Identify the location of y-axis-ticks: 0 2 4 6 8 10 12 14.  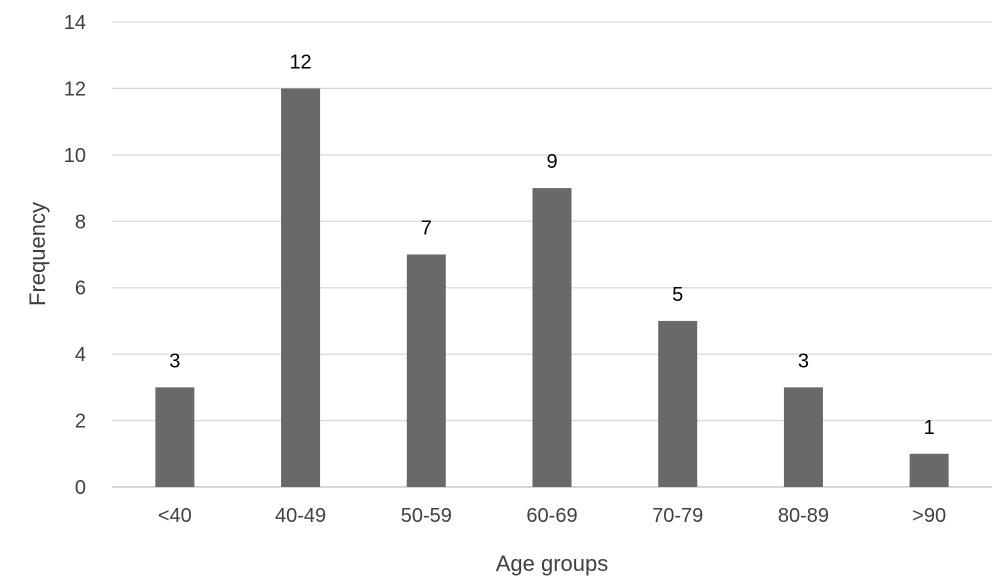
(75, 255).